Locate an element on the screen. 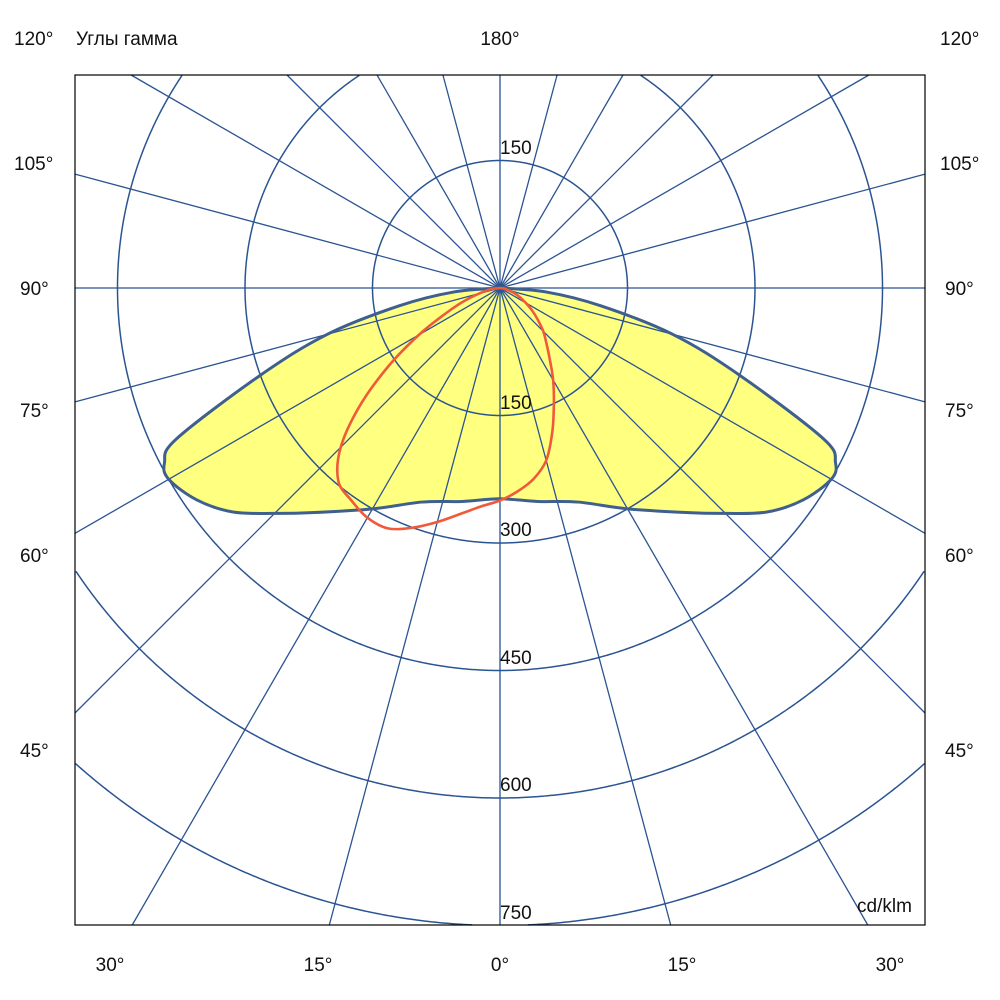  radial-tick-label: 150 is located at coordinates (516, 403).